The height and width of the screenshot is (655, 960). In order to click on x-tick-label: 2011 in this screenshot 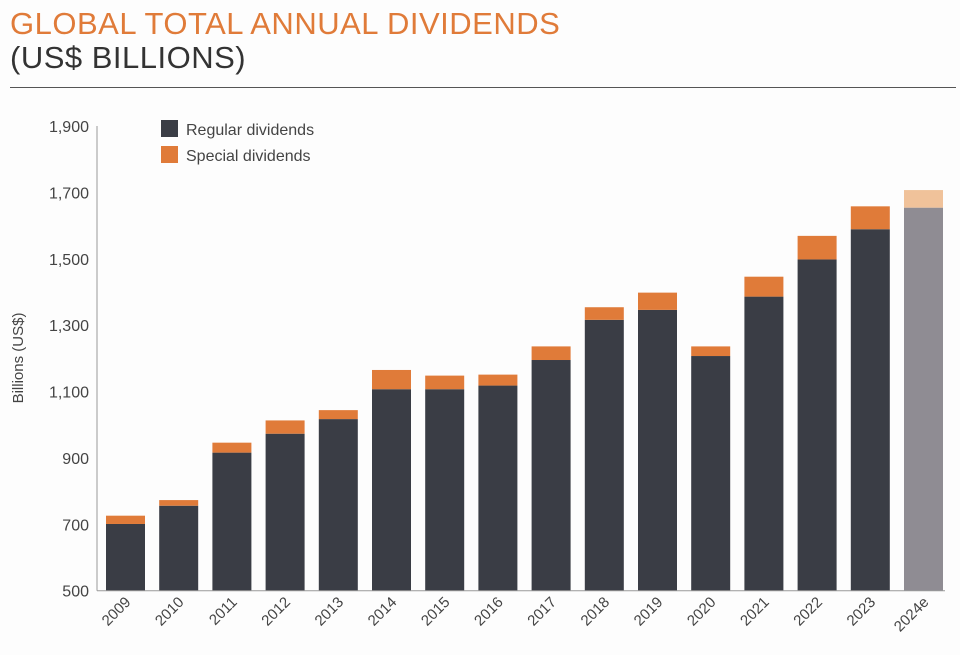, I will do `click(223, 611)`.